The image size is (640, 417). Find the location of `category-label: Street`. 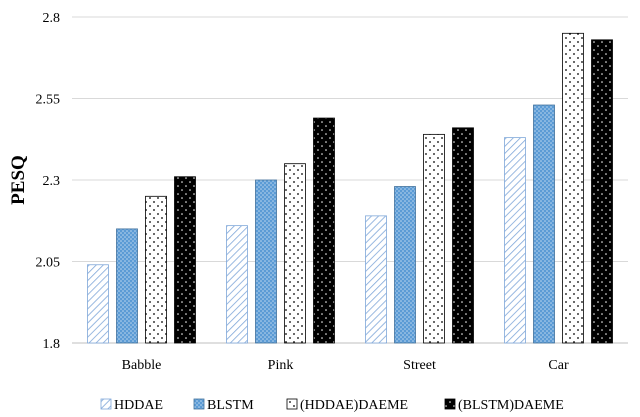

category-label: Street is located at coordinates (419, 365).